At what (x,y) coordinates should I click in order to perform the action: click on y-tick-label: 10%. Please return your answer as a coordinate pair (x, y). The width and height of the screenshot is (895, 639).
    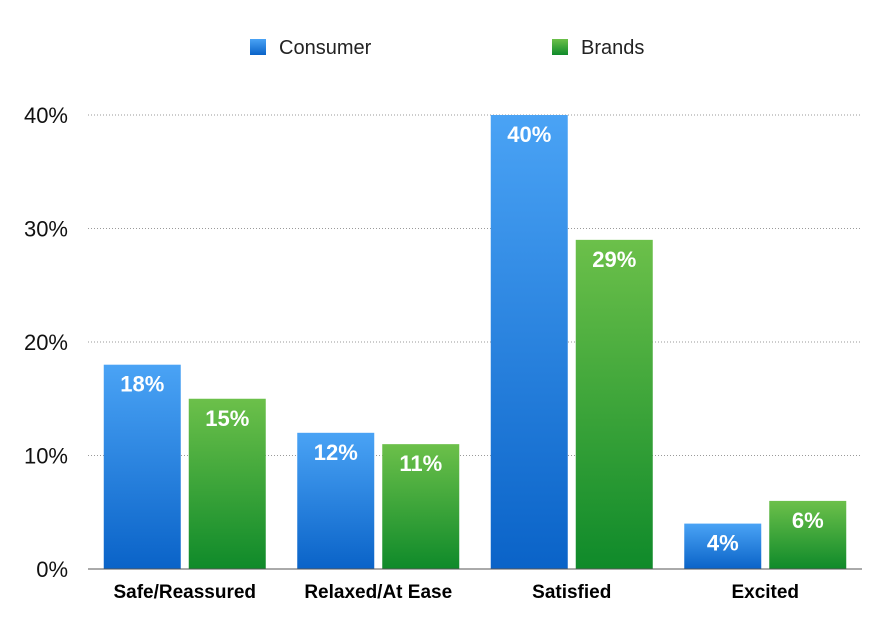
    Looking at the image, I should click on (46, 456).